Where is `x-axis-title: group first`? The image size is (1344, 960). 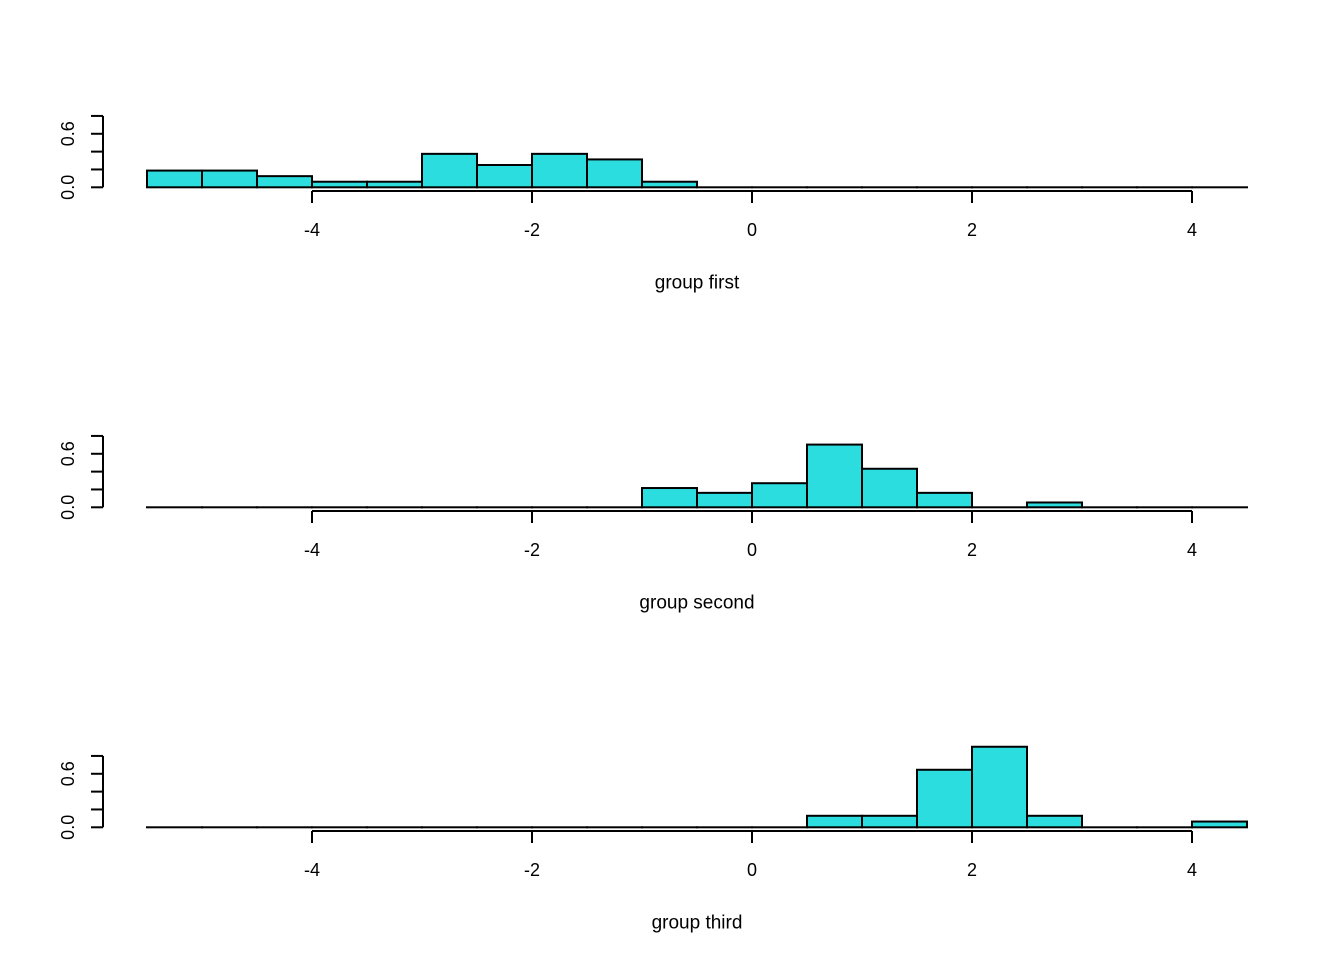 x-axis-title: group first is located at coordinates (697, 282).